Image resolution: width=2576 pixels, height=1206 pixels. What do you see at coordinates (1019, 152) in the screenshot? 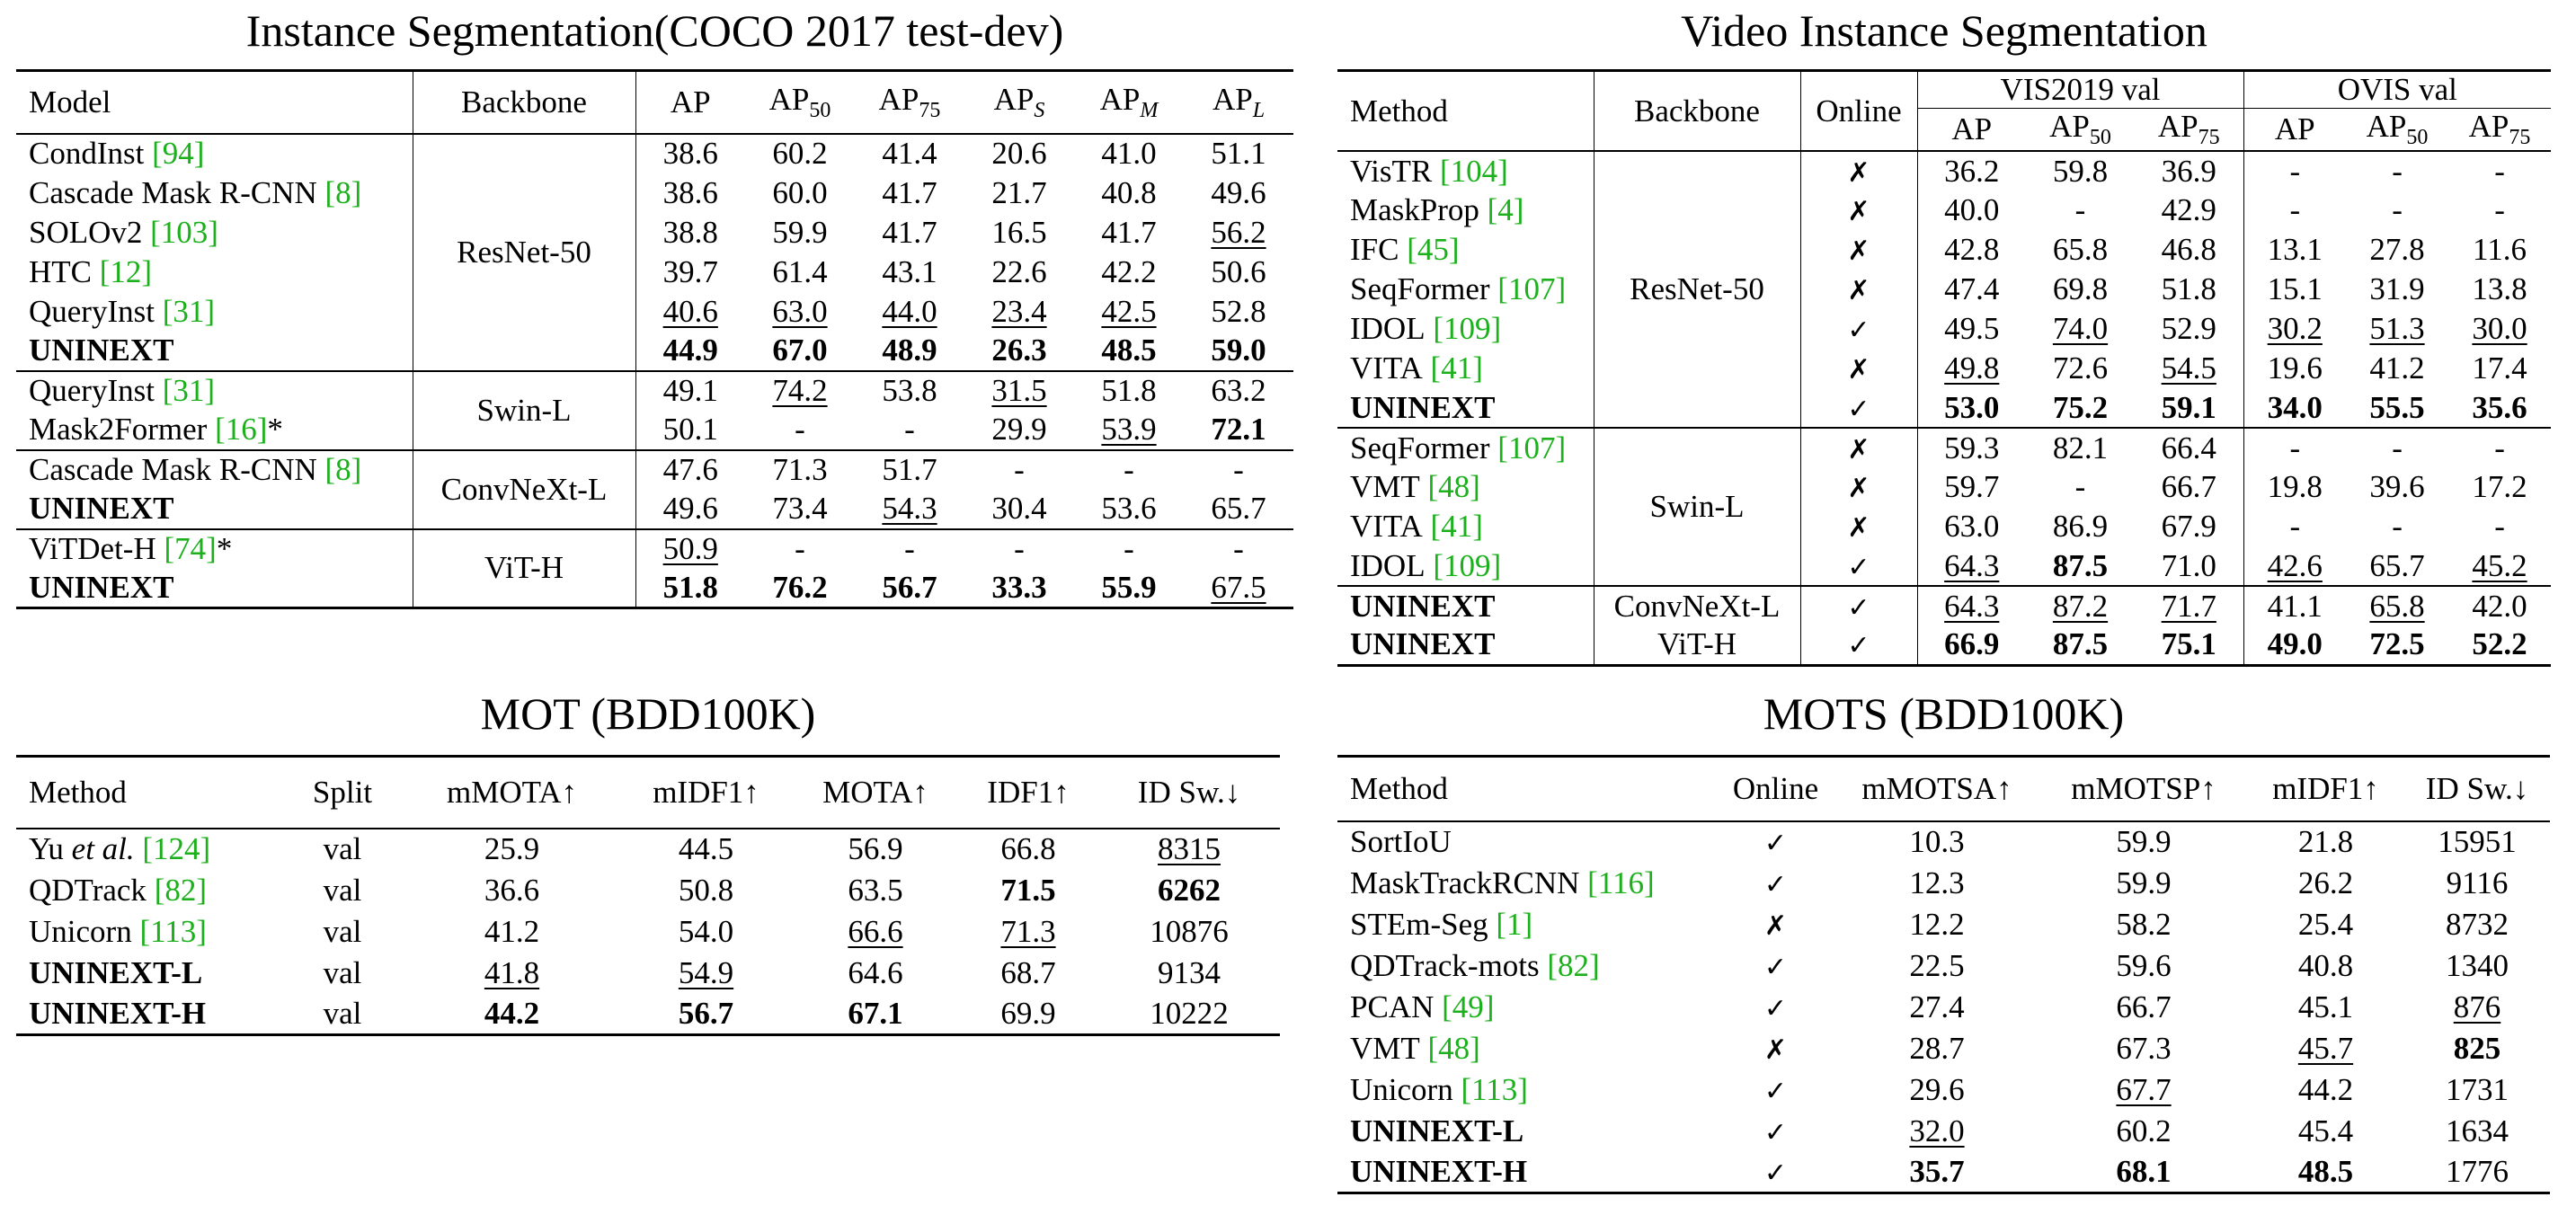
I see `value-cell: 20.6` at bounding box center [1019, 152].